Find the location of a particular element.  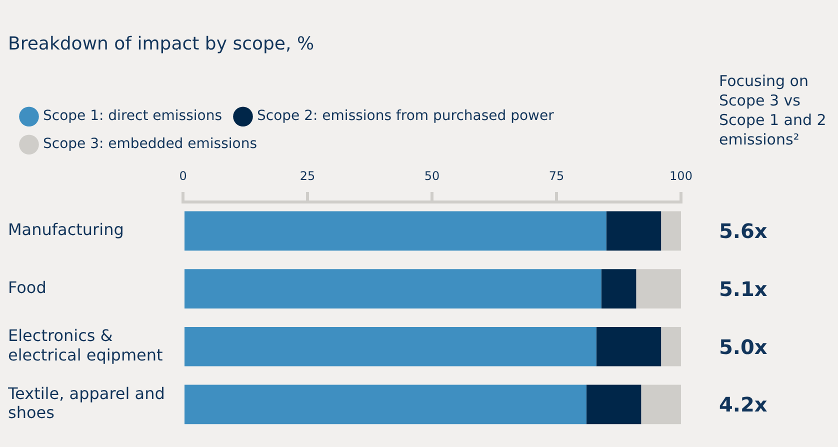

y-tick-label: Manufacturing is located at coordinates (66, 230).